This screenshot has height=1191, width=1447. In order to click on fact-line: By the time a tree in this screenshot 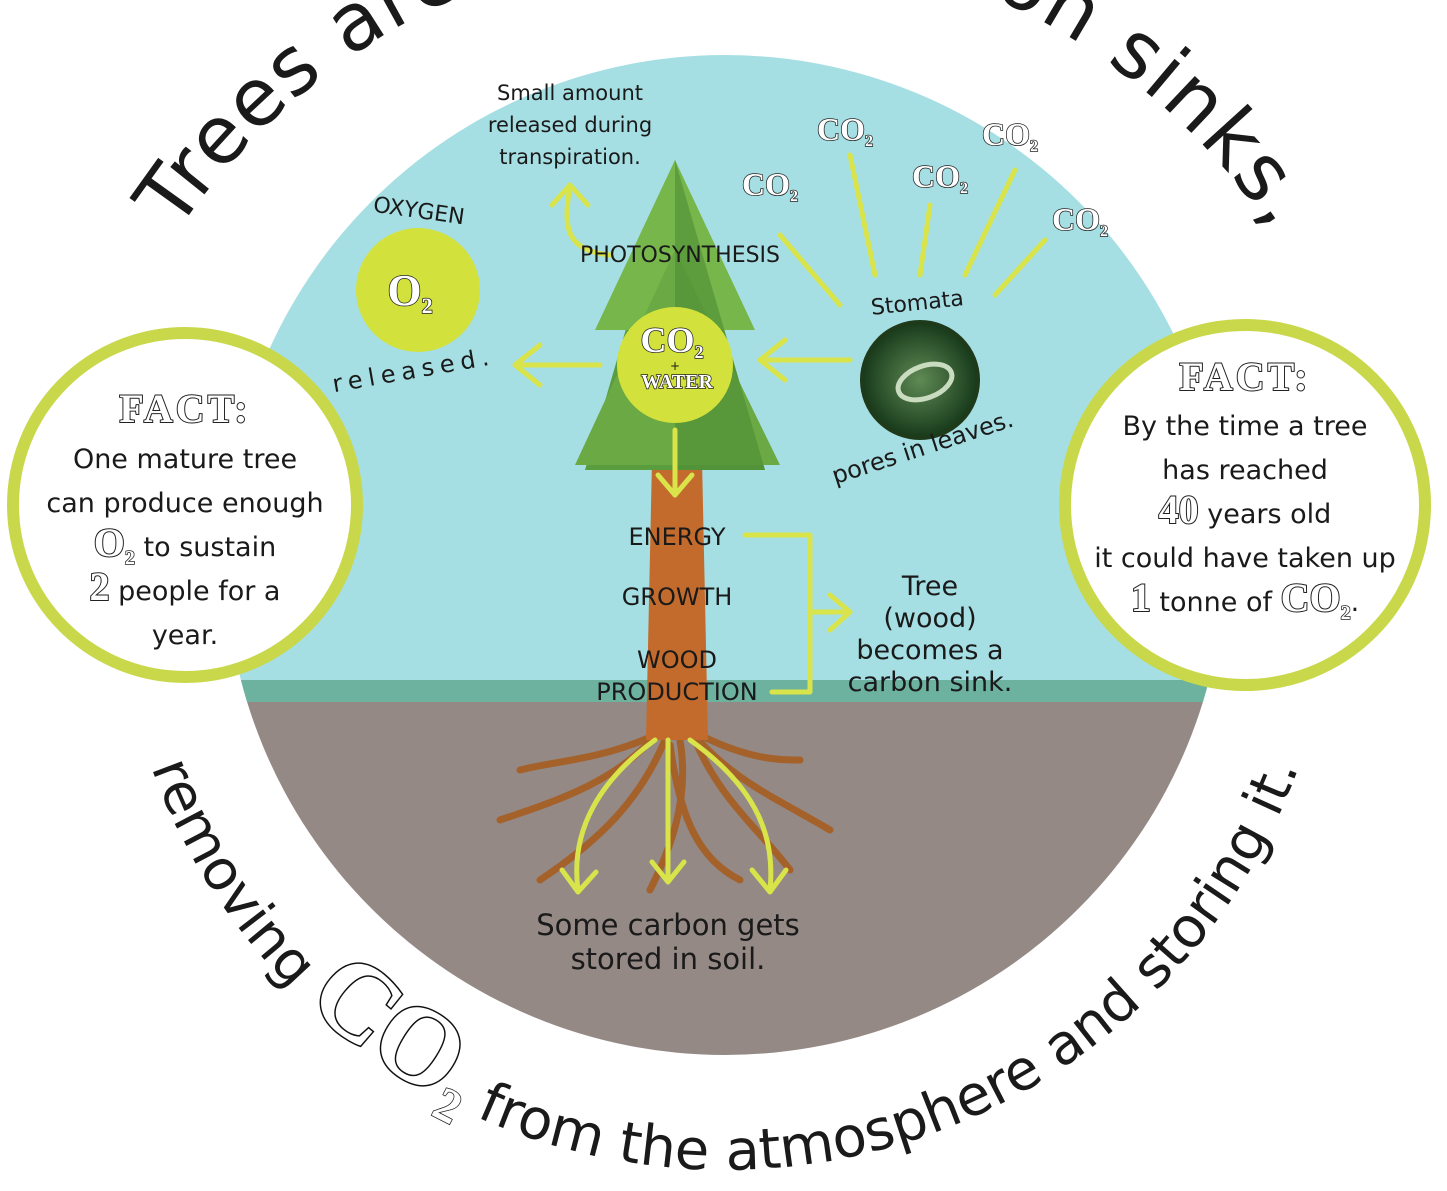, I will do `click(1244, 426)`.